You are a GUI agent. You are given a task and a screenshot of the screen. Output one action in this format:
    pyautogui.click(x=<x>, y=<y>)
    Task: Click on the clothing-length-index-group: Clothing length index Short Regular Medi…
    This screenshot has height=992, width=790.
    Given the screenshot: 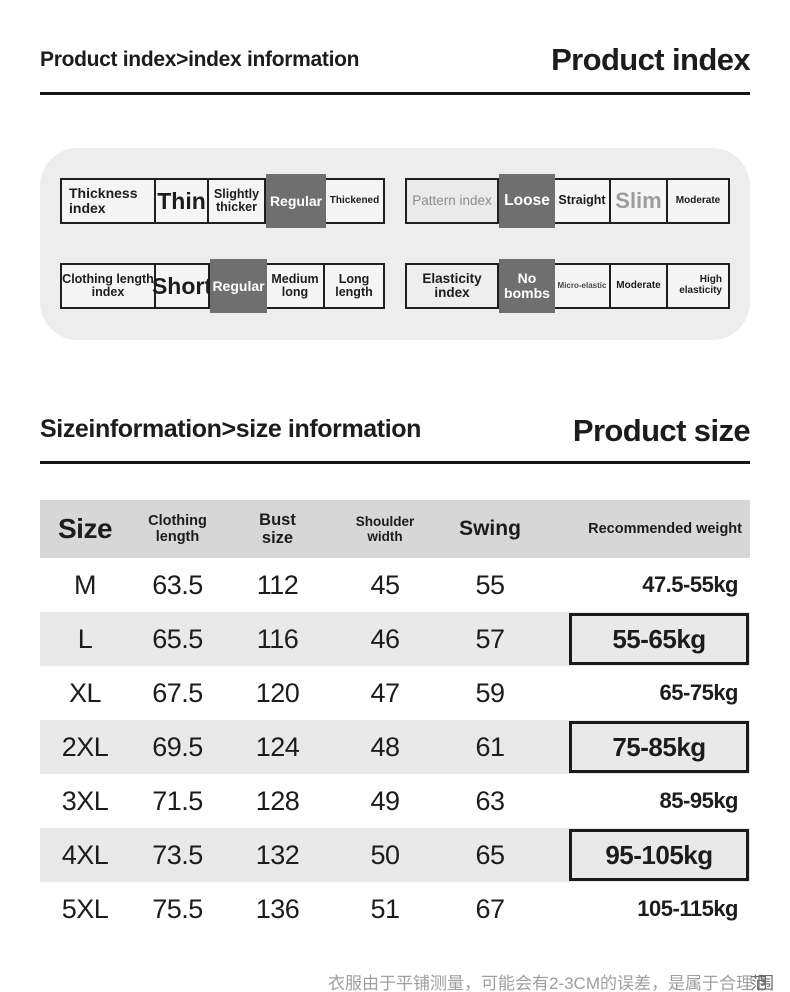 What is the action you would take?
    pyautogui.click(x=222, y=286)
    